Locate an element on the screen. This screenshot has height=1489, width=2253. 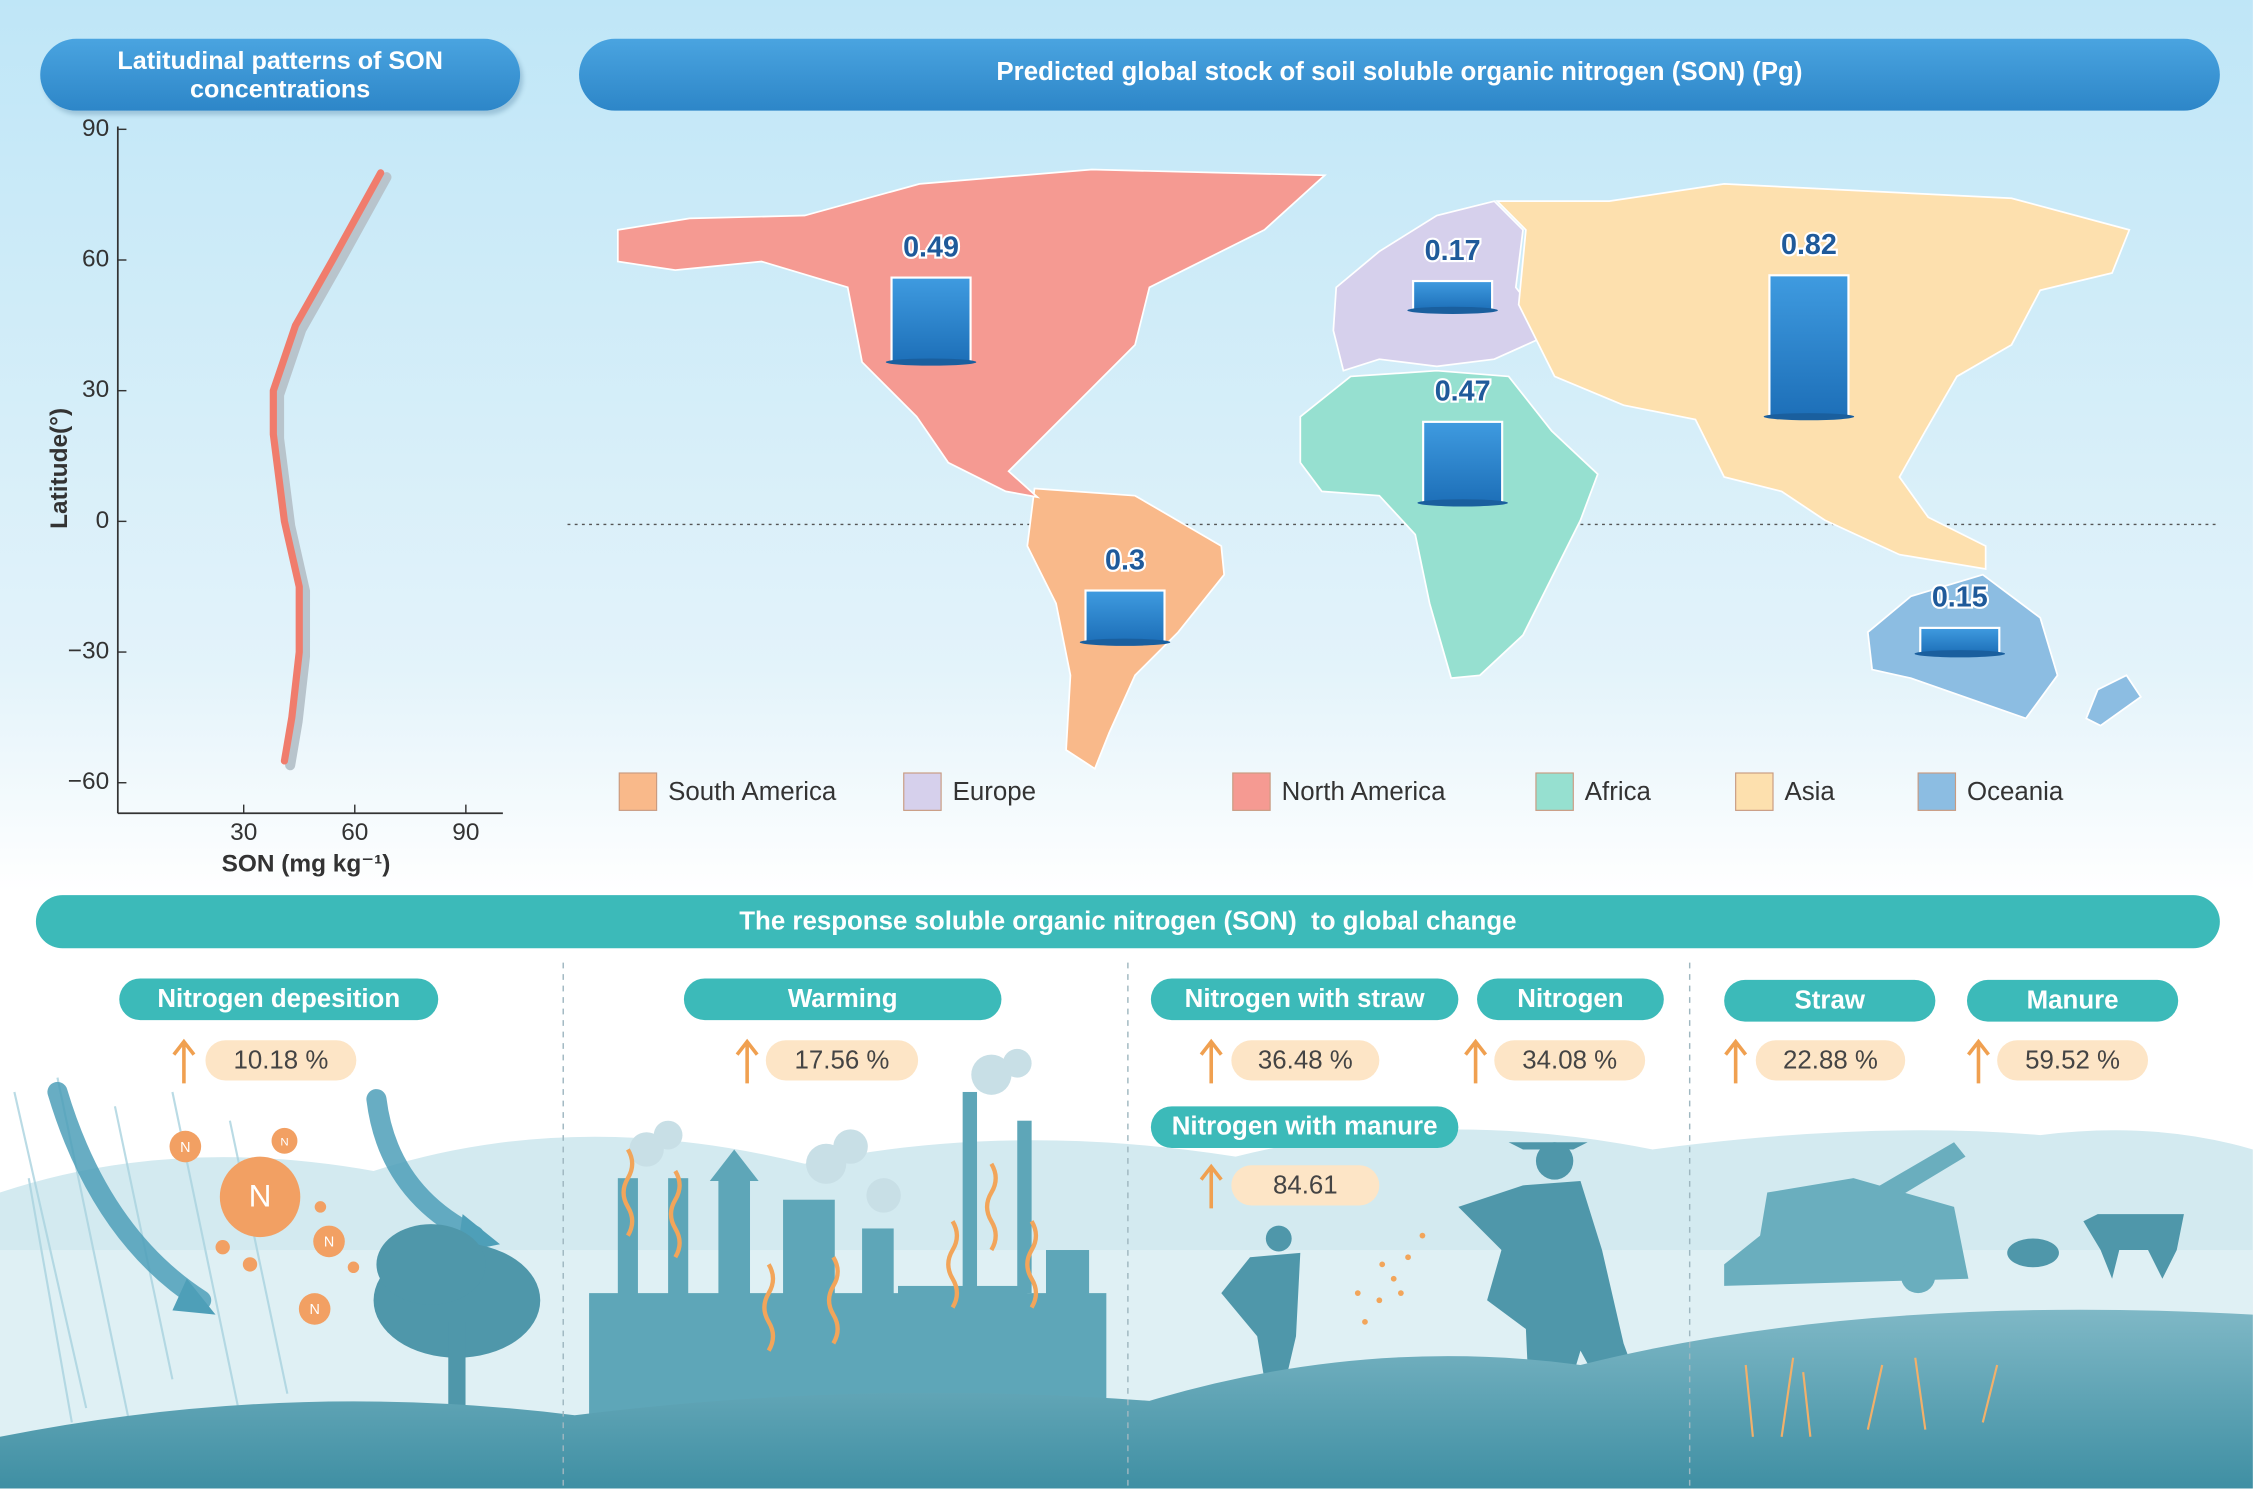
item-label: Manure is located at coordinates (2073, 1000).